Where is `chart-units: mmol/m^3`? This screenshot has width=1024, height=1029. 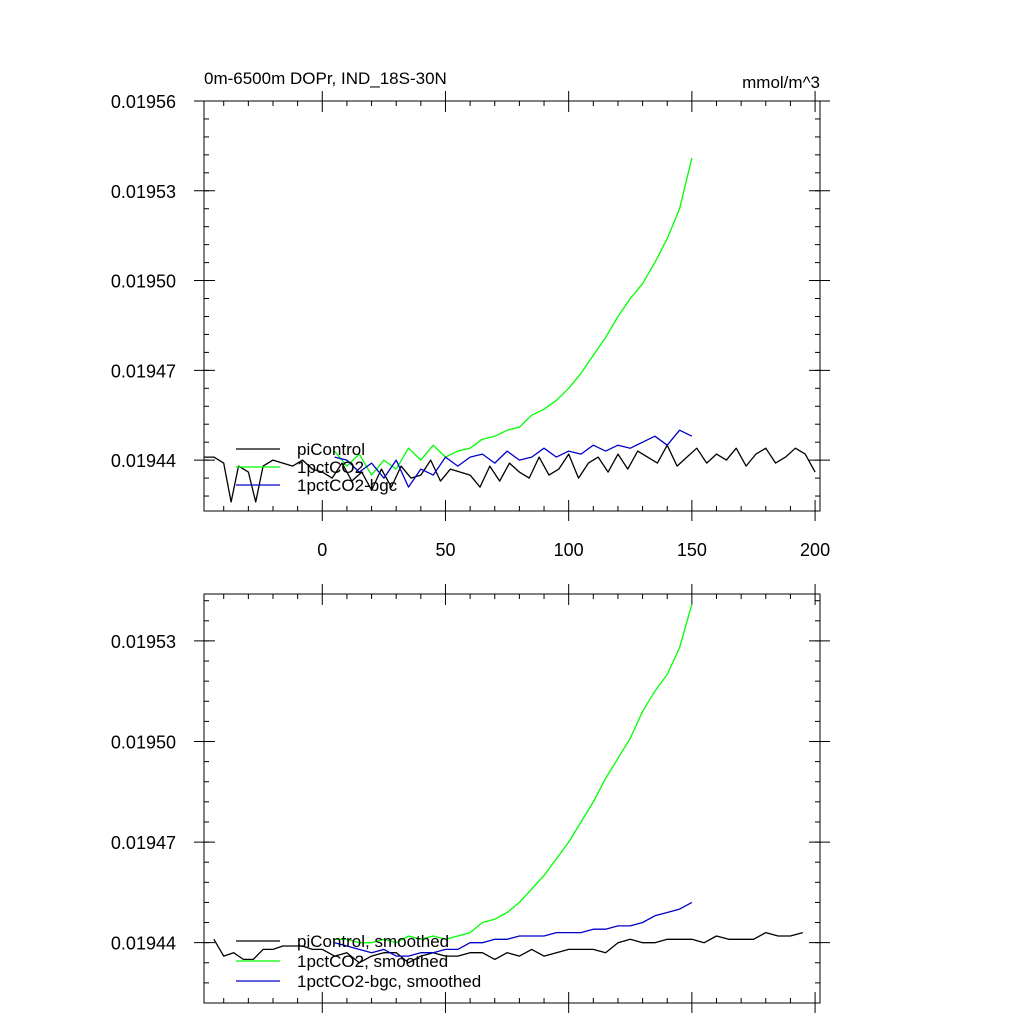
chart-units: mmol/m^3 is located at coordinates (781, 82).